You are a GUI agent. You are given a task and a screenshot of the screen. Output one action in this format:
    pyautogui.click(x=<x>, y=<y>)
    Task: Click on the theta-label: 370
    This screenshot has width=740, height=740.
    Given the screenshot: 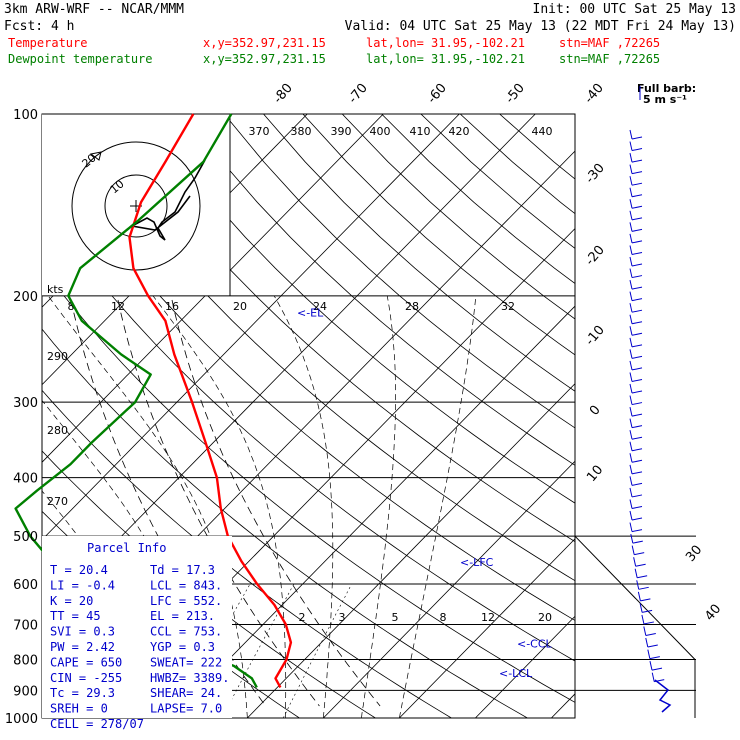 What is the action you would take?
    pyautogui.click(x=259, y=131)
    